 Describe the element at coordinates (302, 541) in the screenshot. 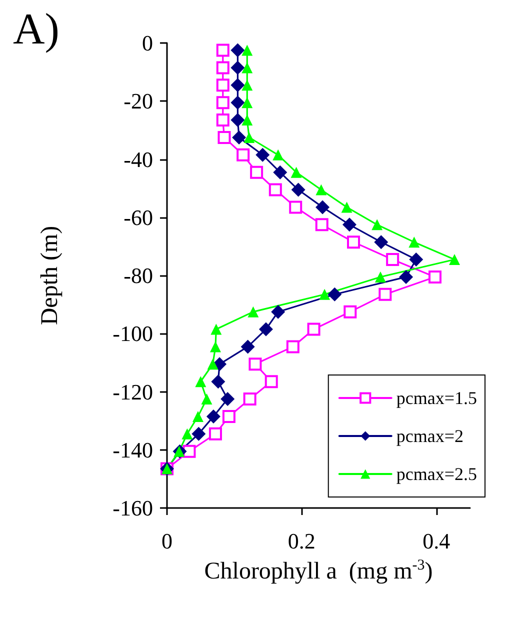

I see `x-tick-label: 0.2` at that location.